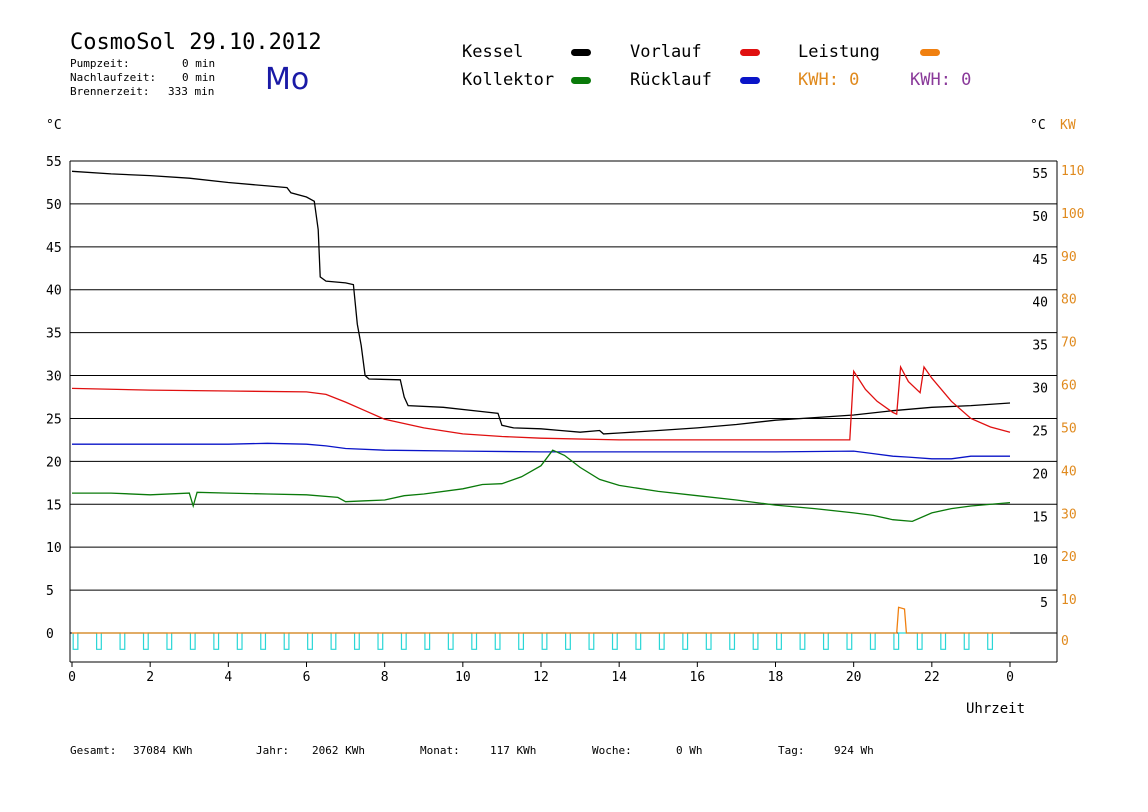  I want to click on legend-ruecklauf-label: Rücklauf, so click(671, 80).